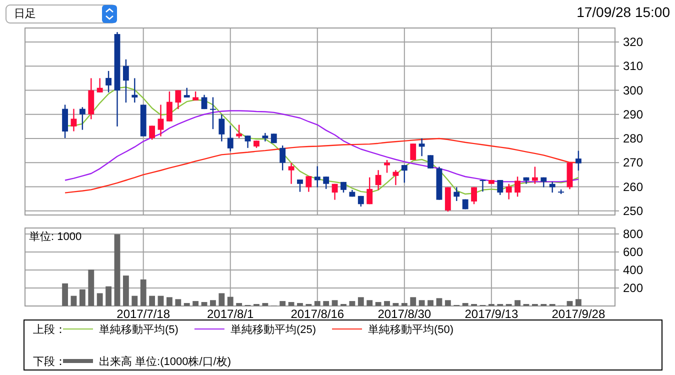  I want to click on y-tick-label: 290, so click(633, 114).